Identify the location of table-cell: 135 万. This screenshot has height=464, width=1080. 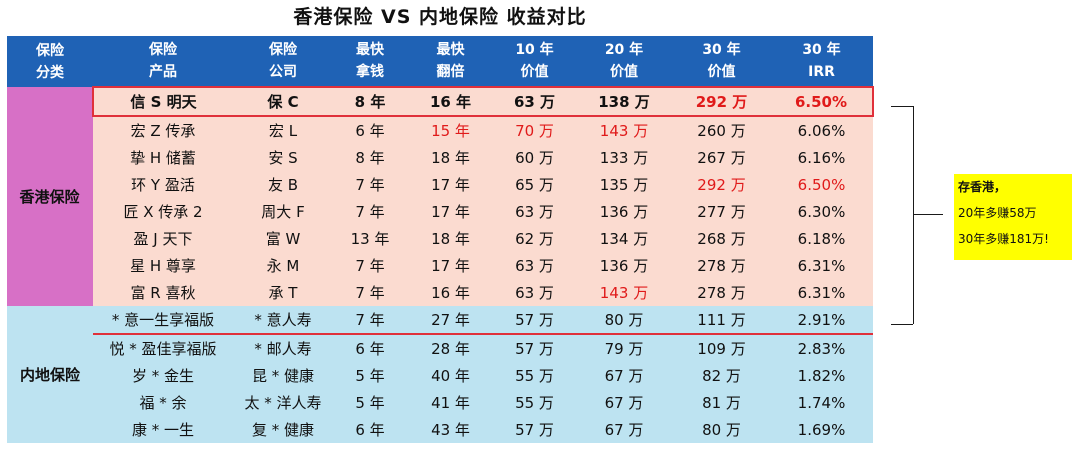
(624, 184).